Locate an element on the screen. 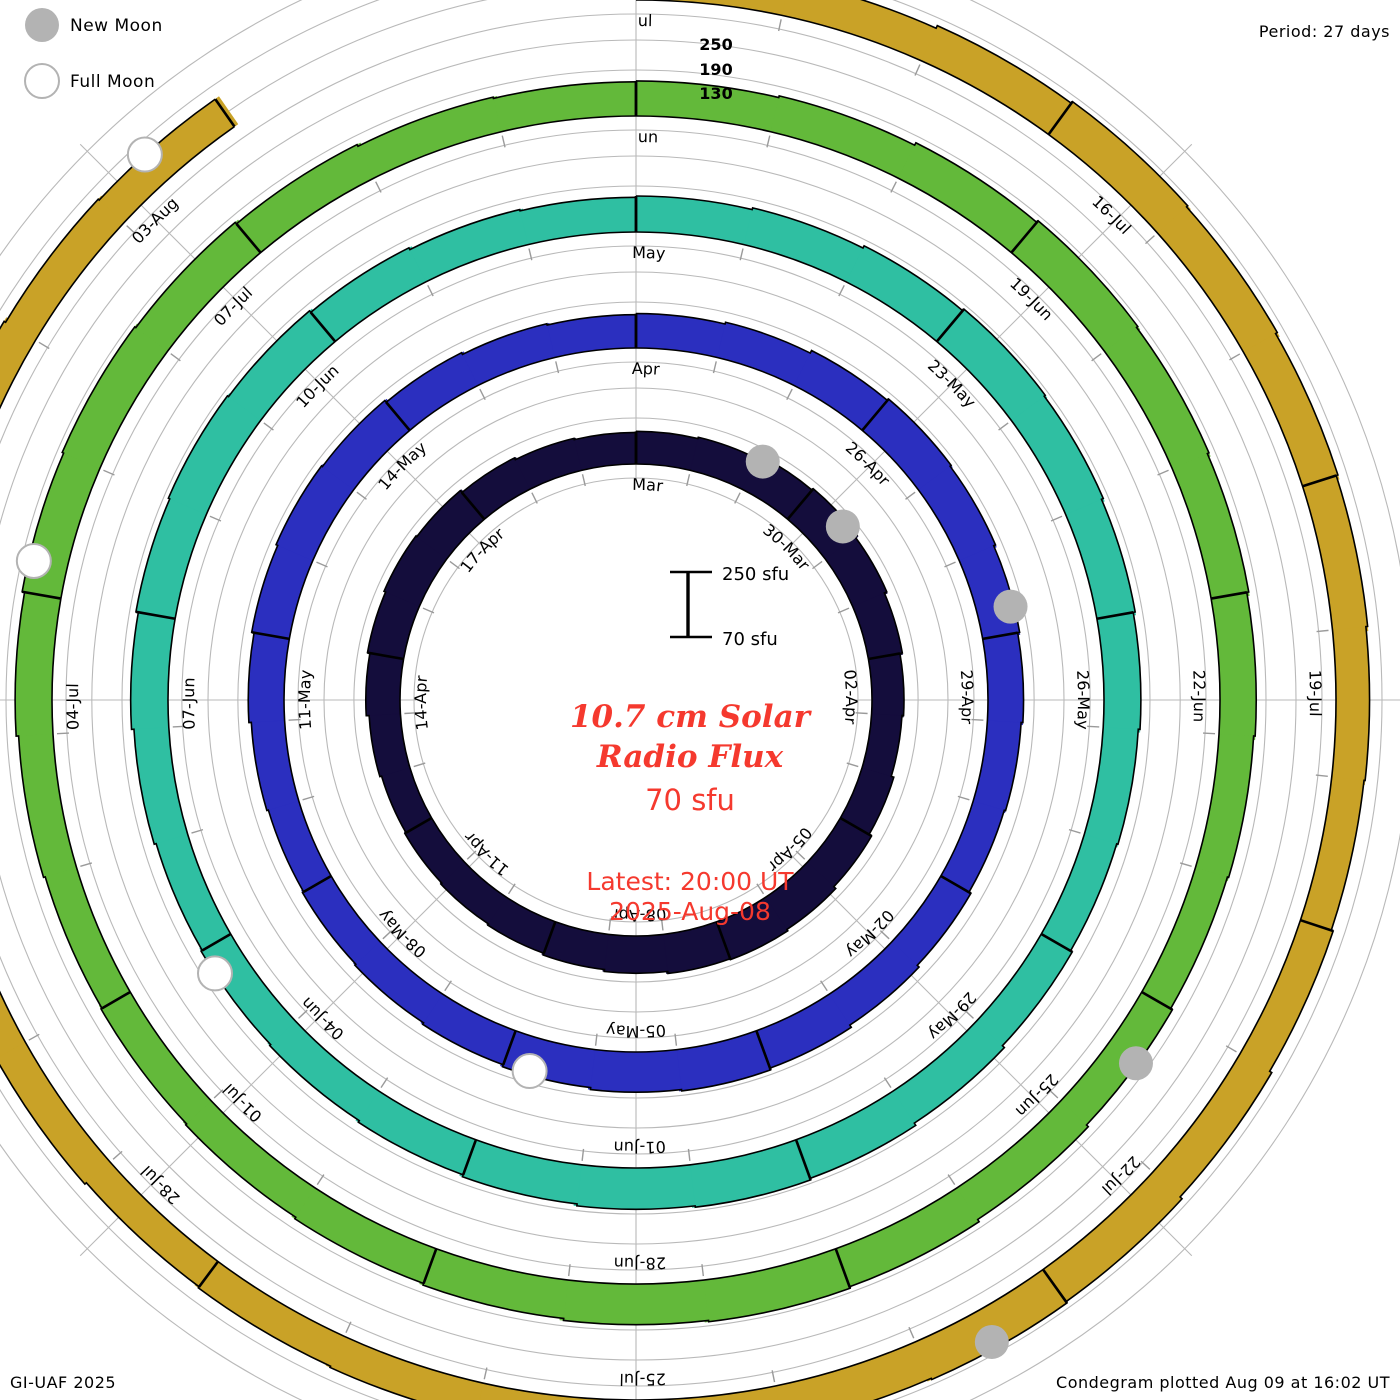  scale-number-130: 130 is located at coordinates (715, 93).